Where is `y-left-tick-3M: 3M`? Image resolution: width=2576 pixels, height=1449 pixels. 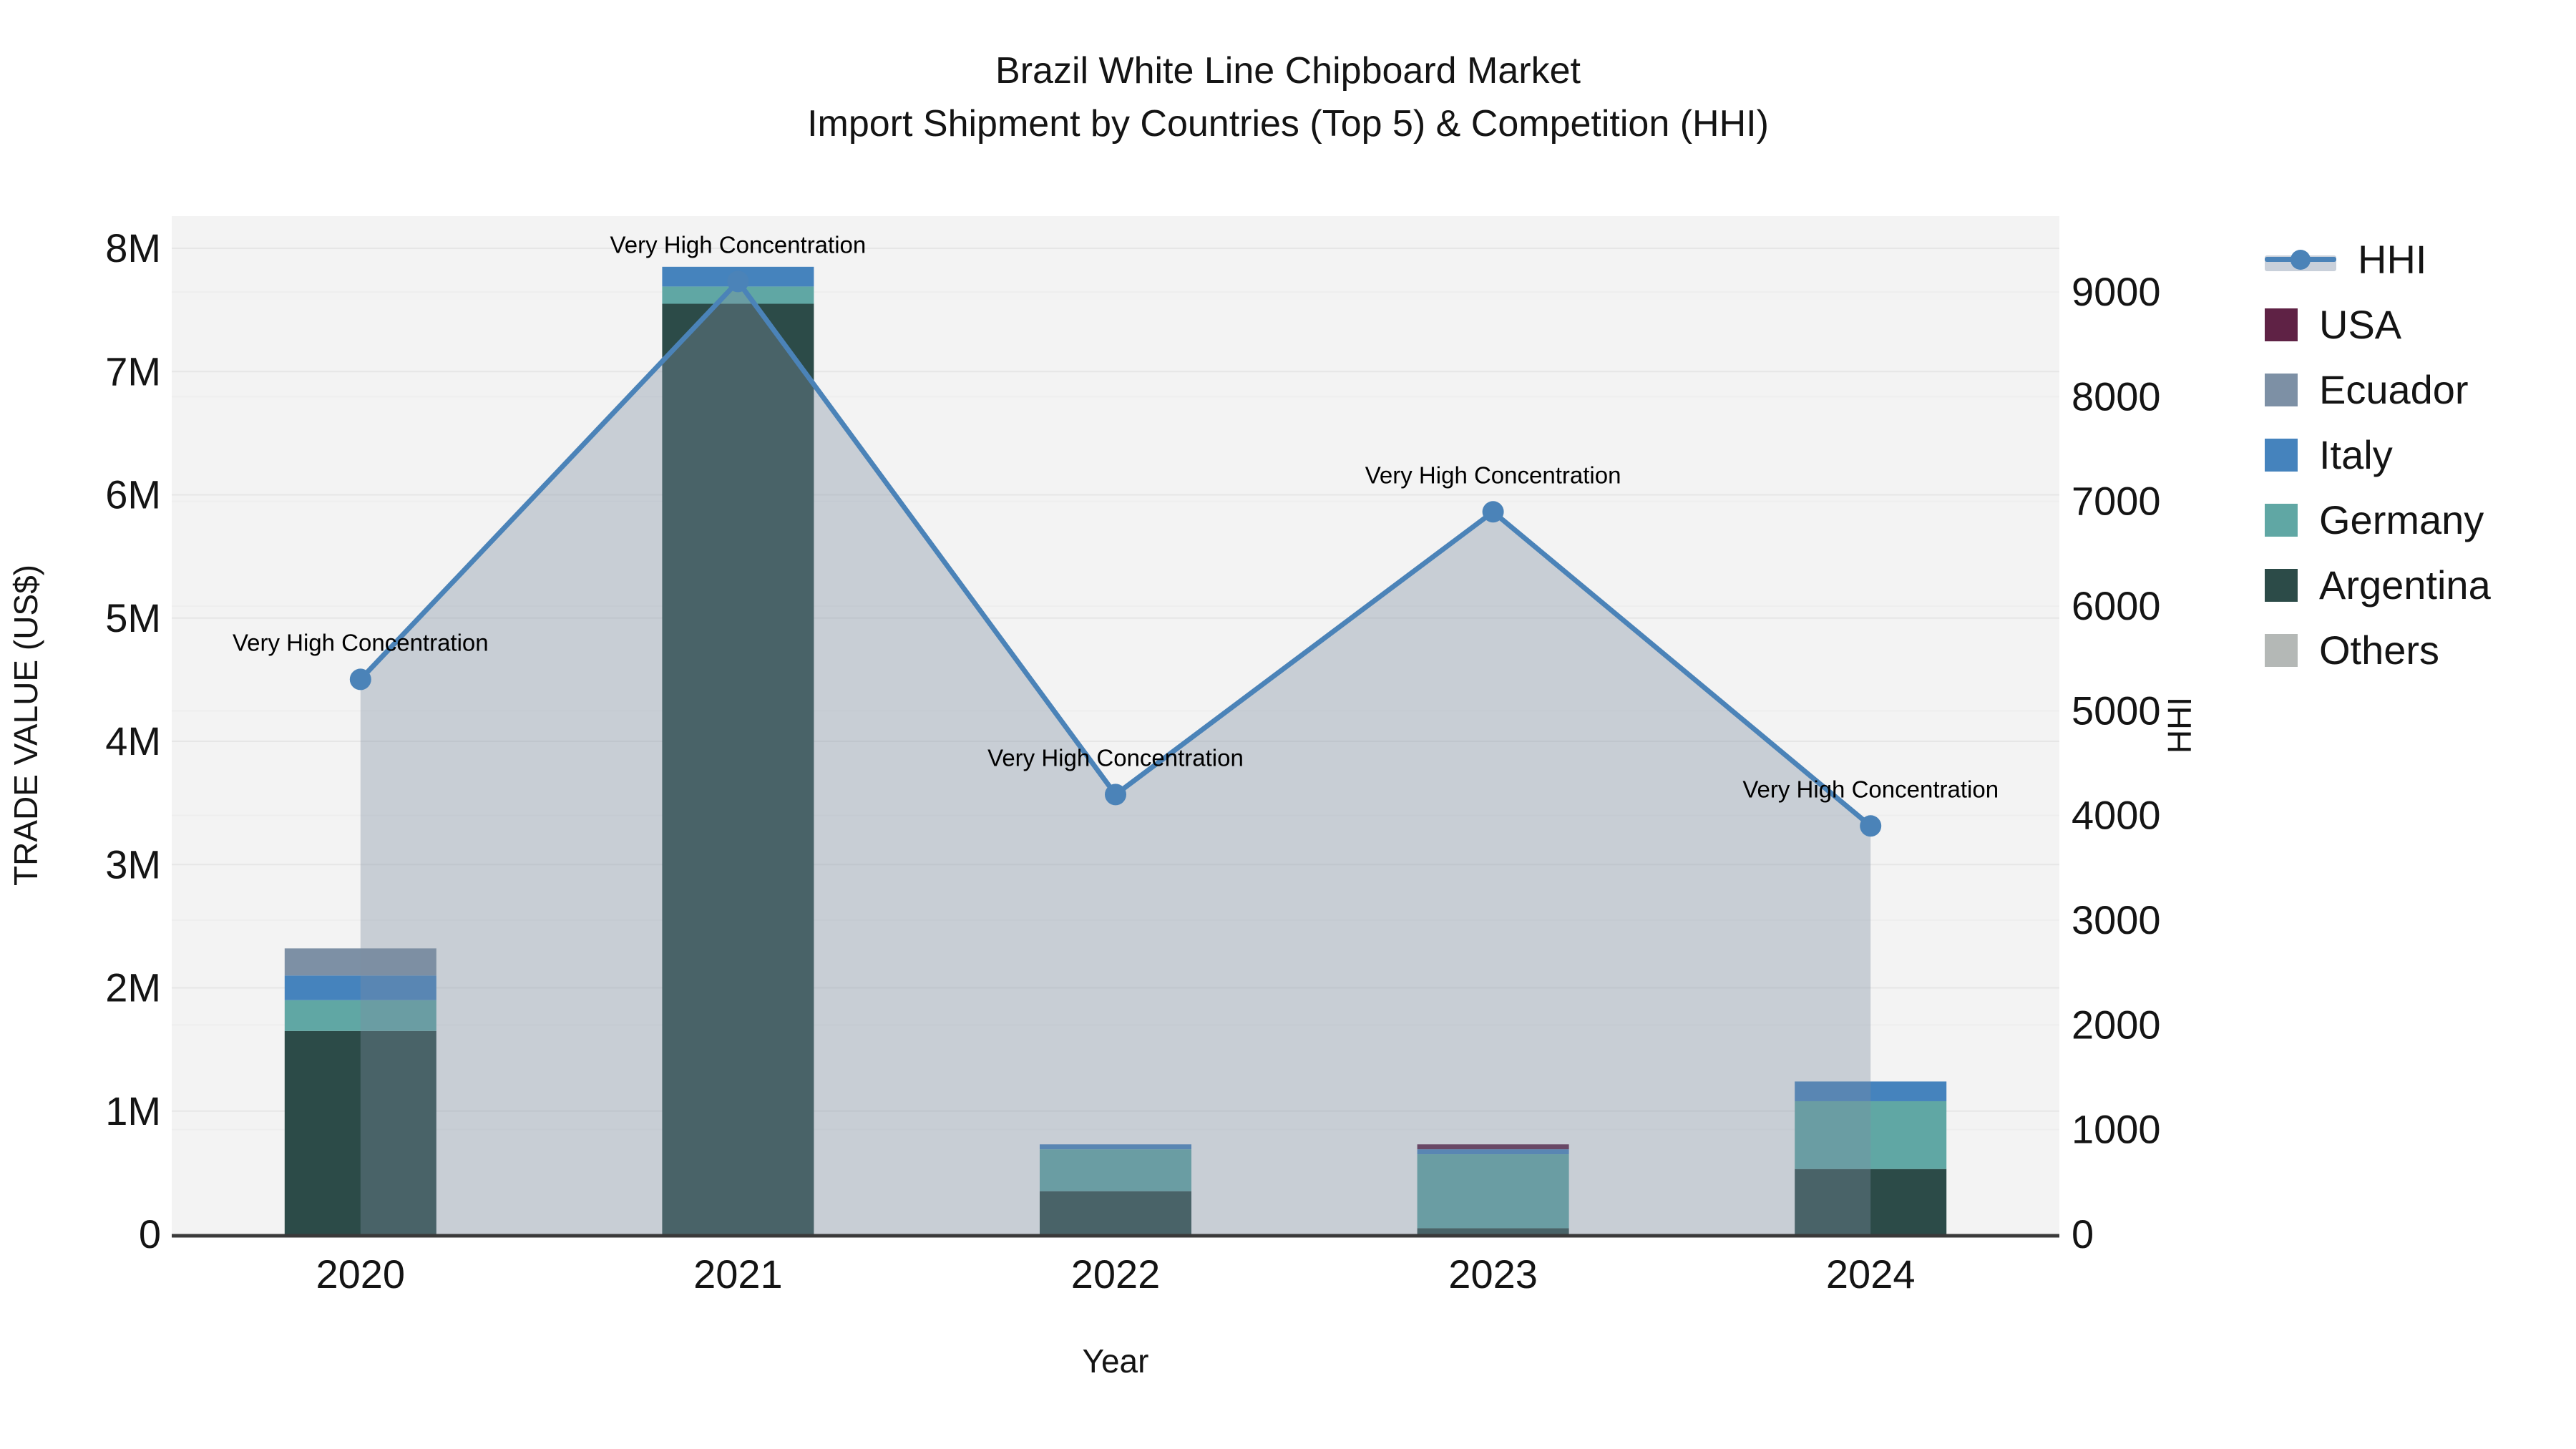
y-left-tick-3M: 3M is located at coordinates (133, 864).